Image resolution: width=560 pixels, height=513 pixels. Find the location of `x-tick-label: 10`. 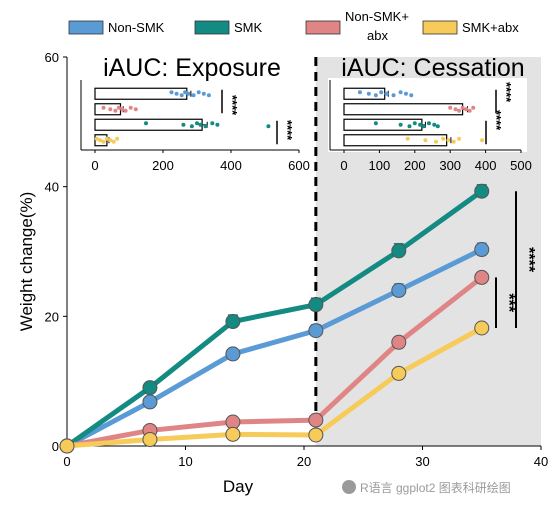

x-tick-label: 10 is located at coordinates (185, 461).